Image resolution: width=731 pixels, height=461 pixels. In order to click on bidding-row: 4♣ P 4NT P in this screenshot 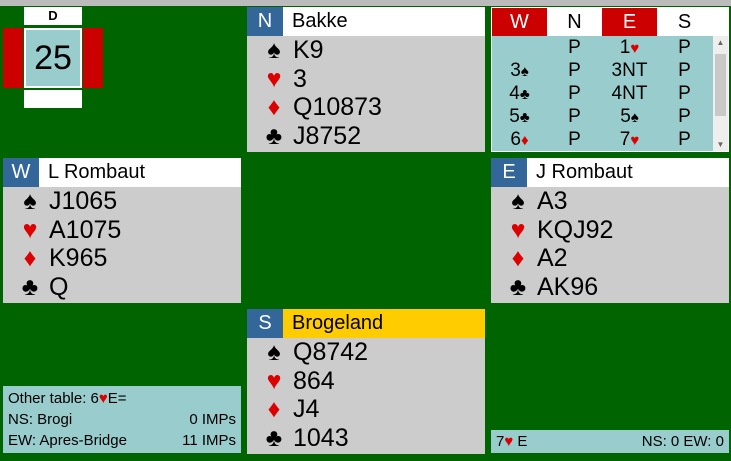, I will do `click(610, 93)`.